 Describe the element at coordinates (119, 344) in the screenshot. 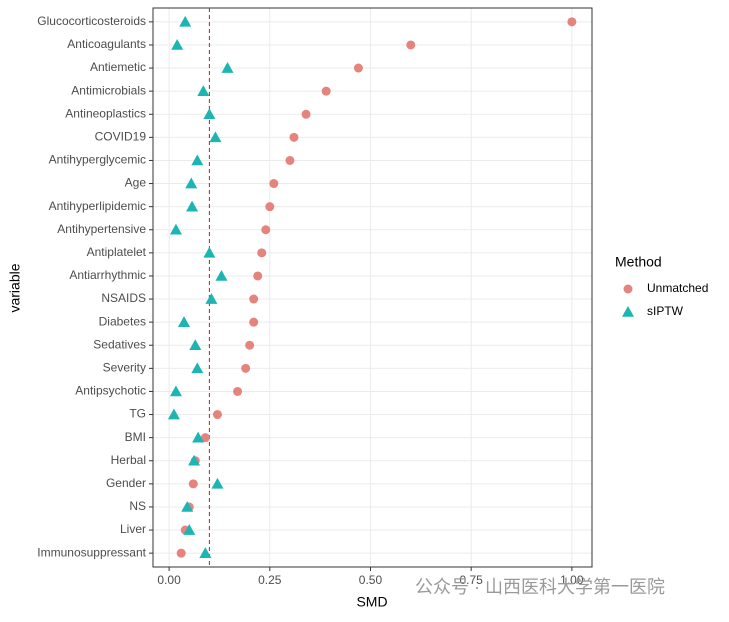

I see `y-tick-label: Sedatives` at that location.